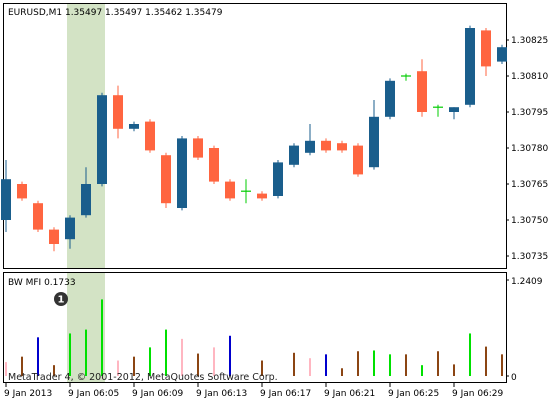 This screenshot has height=406, width=550. Describe the element at coordinates (93, 394) in the screenshot. I see `time-tick-label: 9 Jan 06:05` at that location.